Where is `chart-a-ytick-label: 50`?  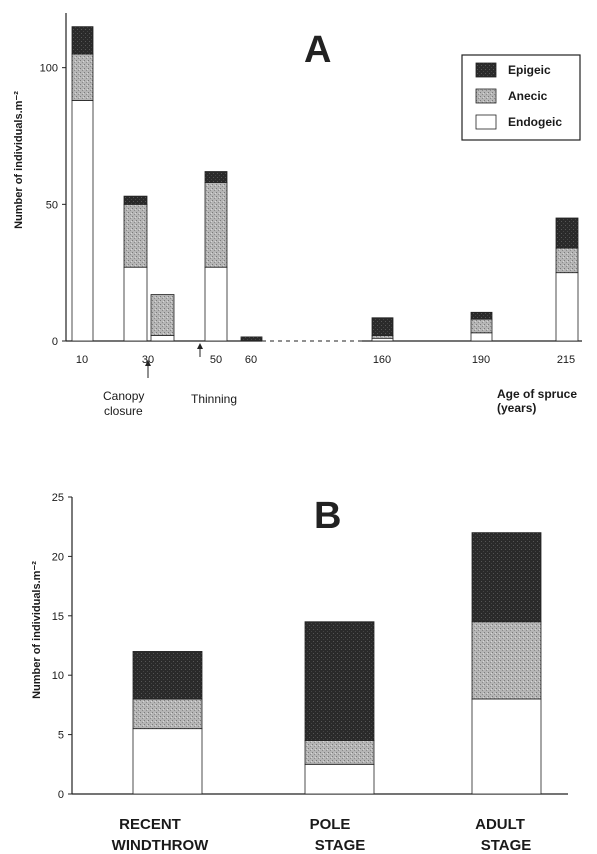 chart-a-ytick-label: 50 is located at coordinates (52, 205).